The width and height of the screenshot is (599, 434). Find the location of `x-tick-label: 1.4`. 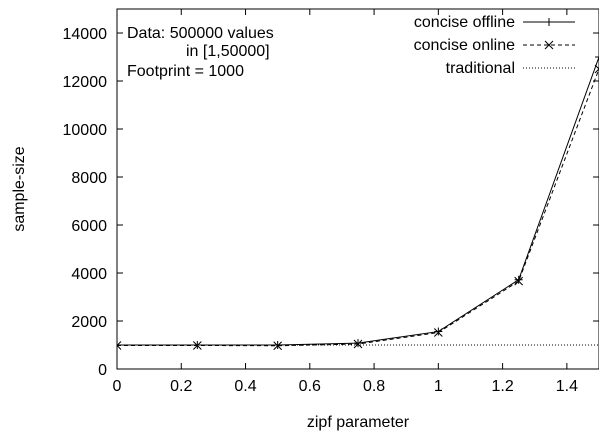

x-tick-label: 1.4 is located at coordinates (567, 386).